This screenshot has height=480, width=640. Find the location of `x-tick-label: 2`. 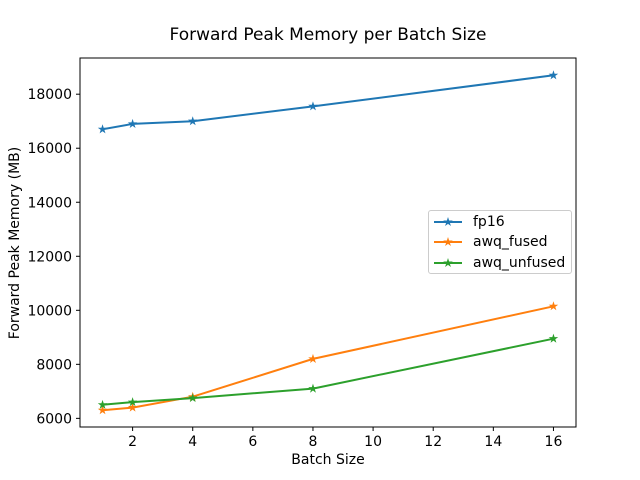

x-tick-label: 2 is located at coordinates (132, 442).